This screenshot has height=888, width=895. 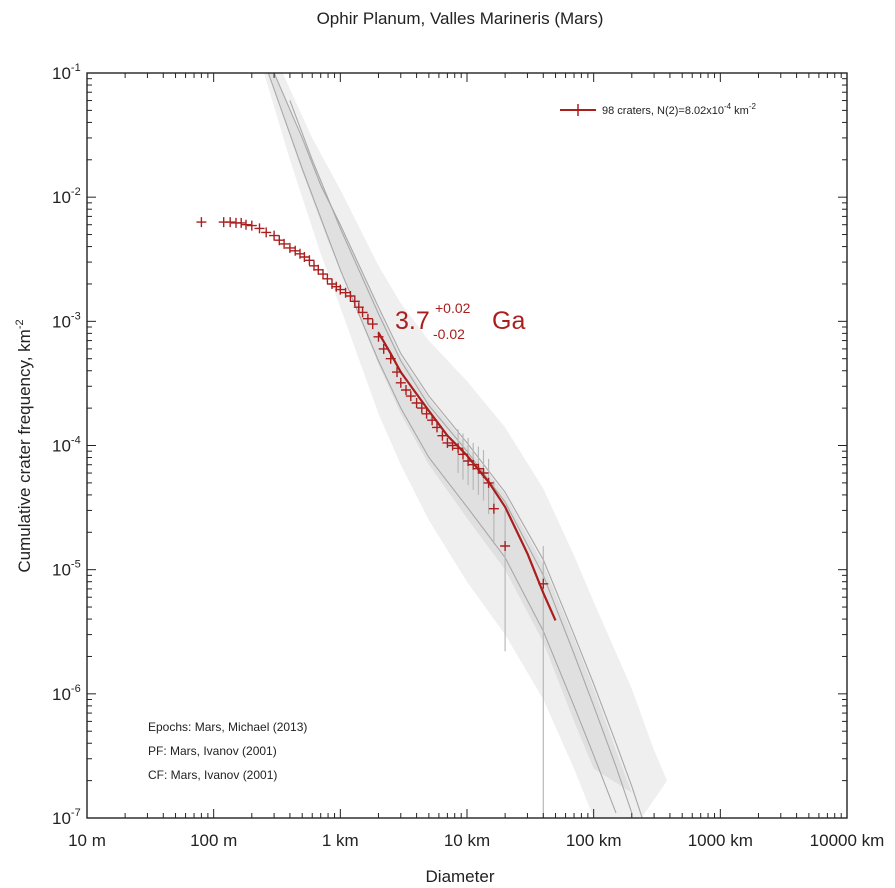 I want to click on y-axis-label-exp: -2, so click(x=20, y=324).